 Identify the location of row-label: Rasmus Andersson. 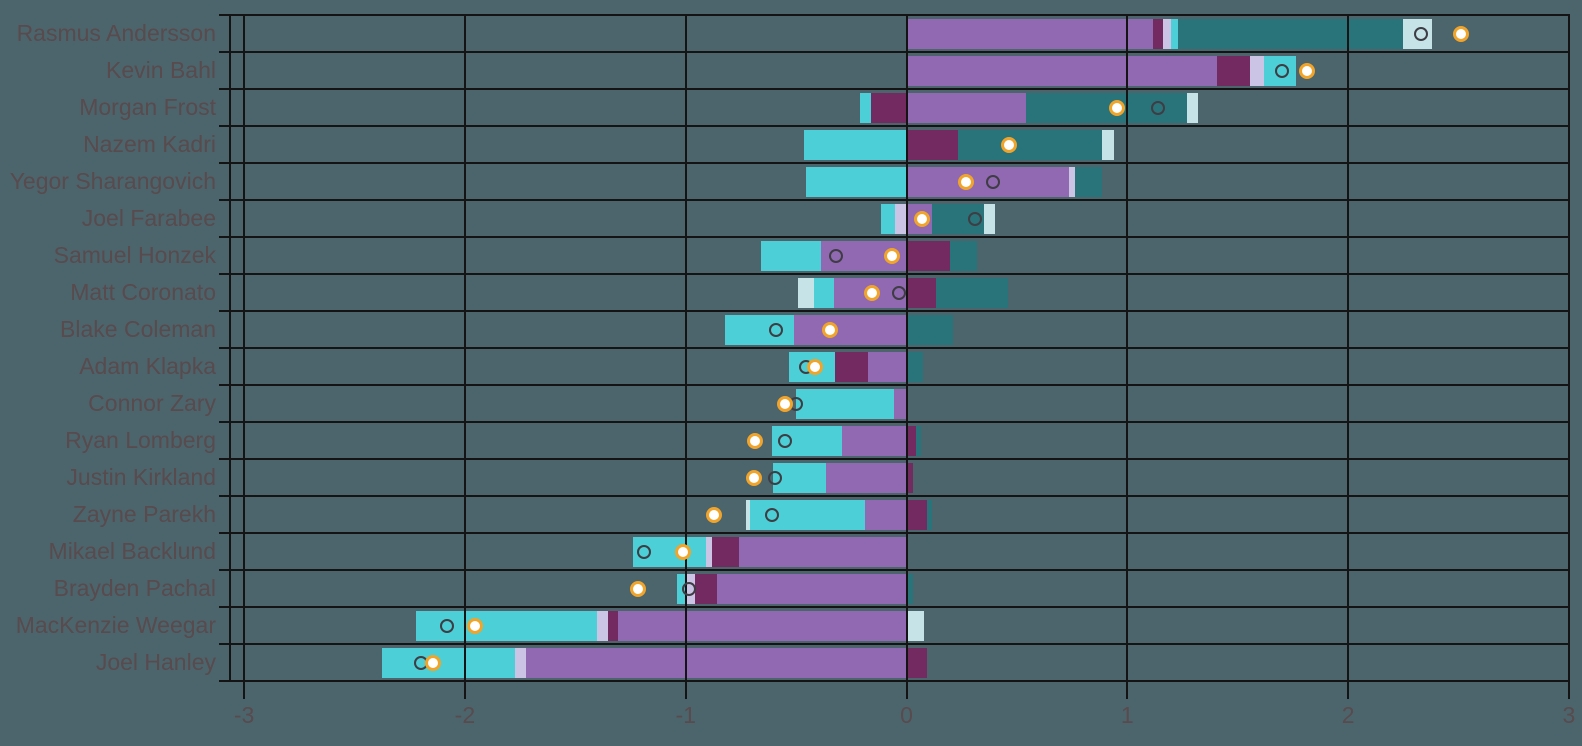
(116, 33).